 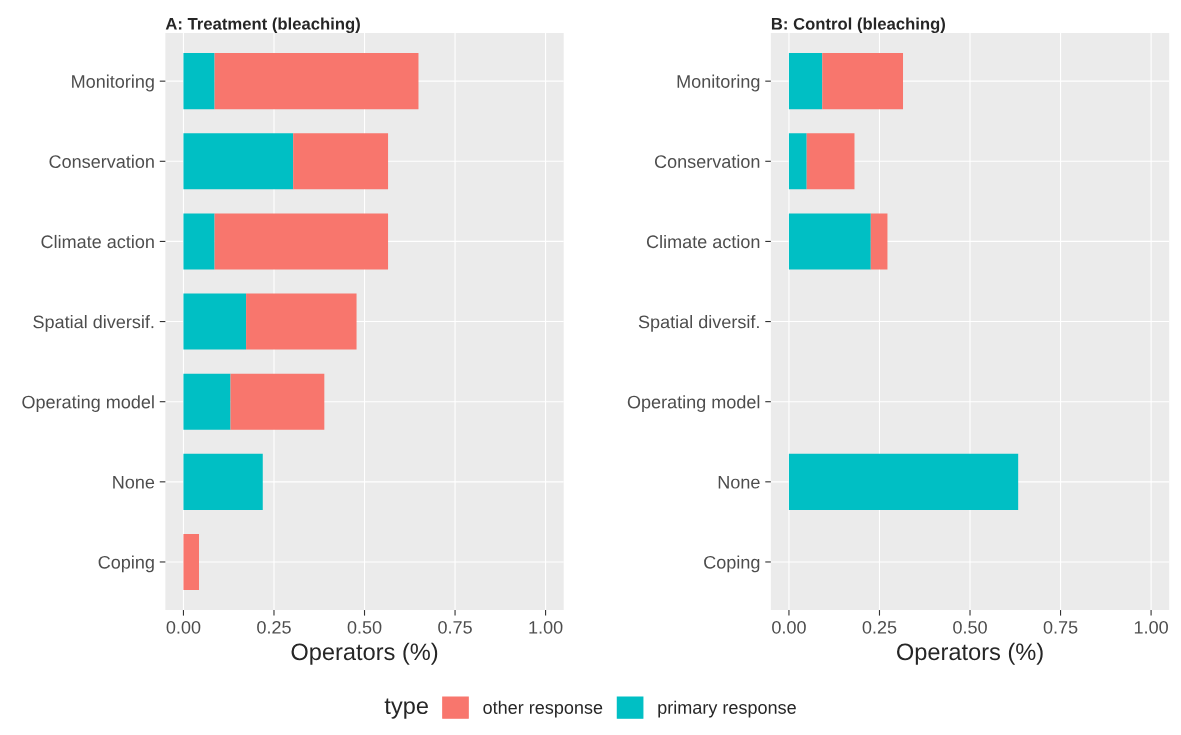 I want to click on chart-title: A: Treatment (bleaching), so click(x=262, y=25).